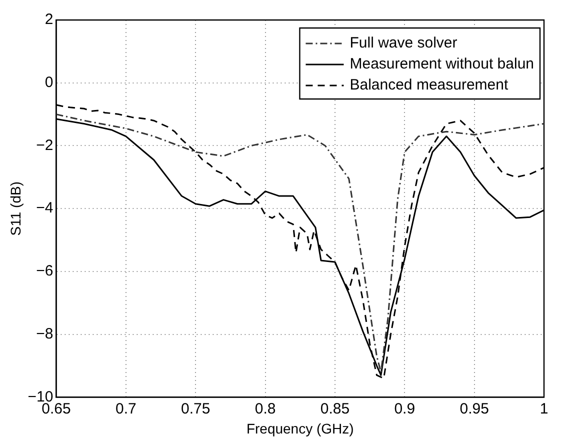 This screenshot has height=446, width=562. What do you see at coordinates (442, 64) in the screenshot?
I see `legend-label: Measurement without balun` at bounding box center [442, 64].